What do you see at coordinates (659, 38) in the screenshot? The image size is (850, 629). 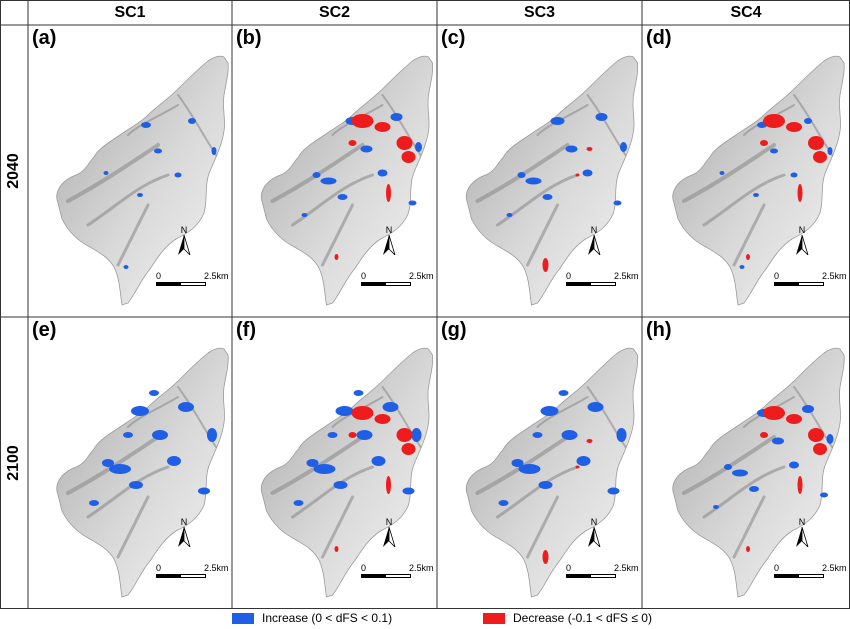 I see `panel-label: (d)` at bounding box center [659, 38].